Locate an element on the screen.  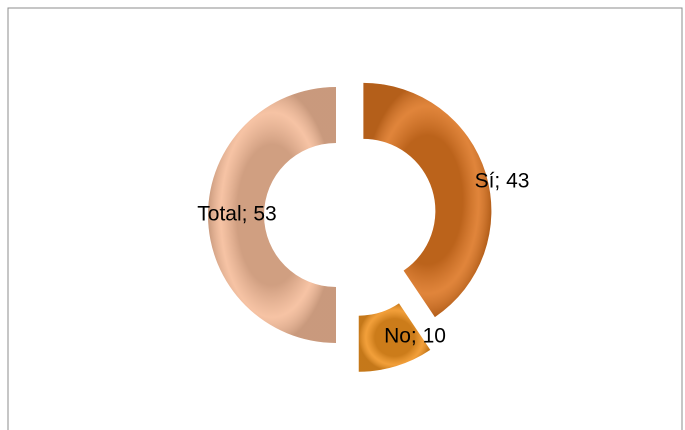
doughnut-slice is located at coordinates (427, 200).